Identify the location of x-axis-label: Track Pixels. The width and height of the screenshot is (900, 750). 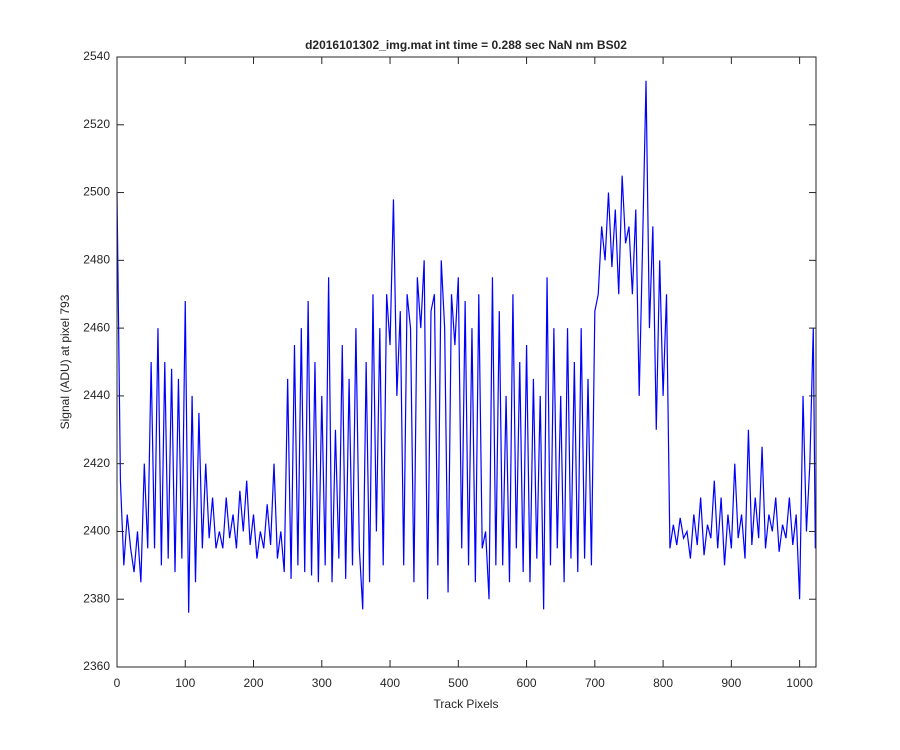
(466, 704).